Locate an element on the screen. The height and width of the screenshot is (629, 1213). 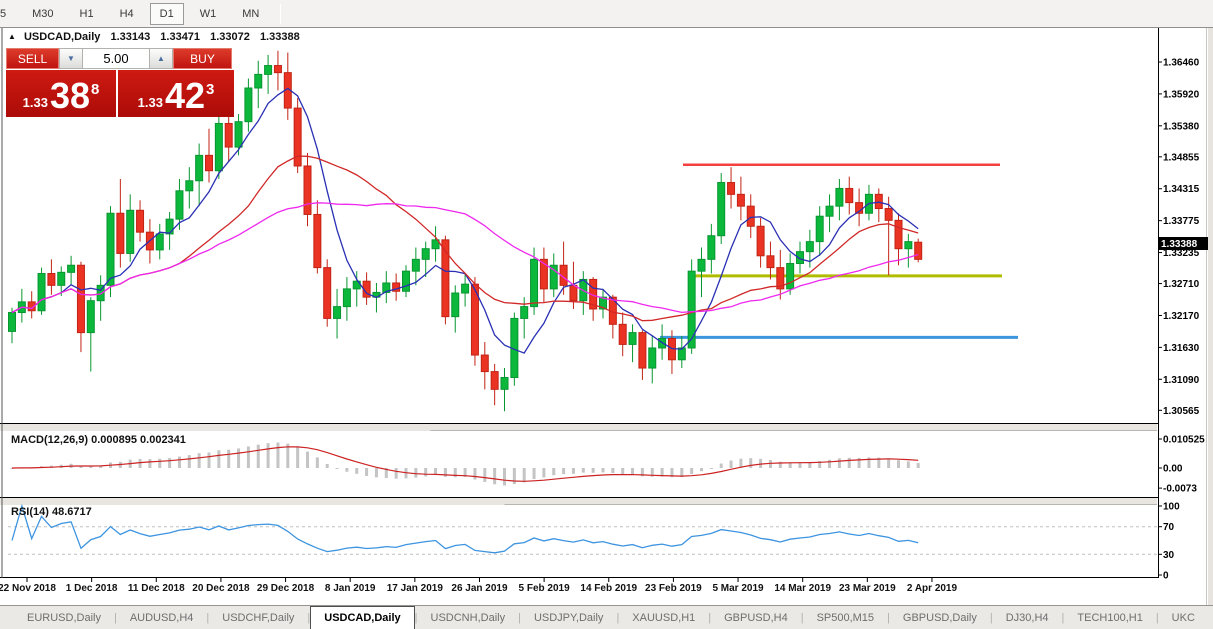
time-axis-label: 5 Mar 2019 is located at coordinates (738, 588).